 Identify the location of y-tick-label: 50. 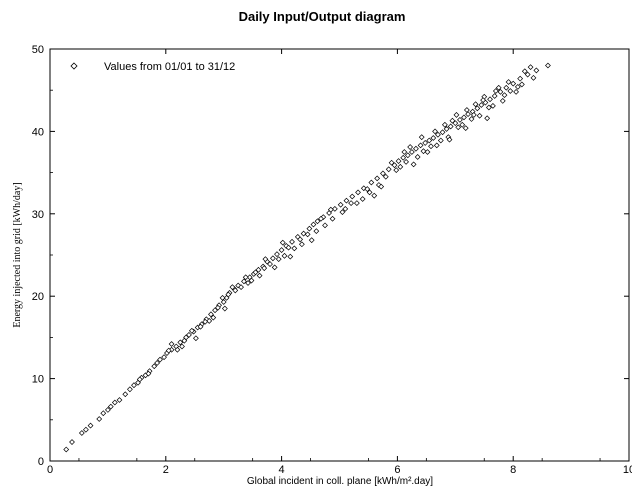
(38, 50).